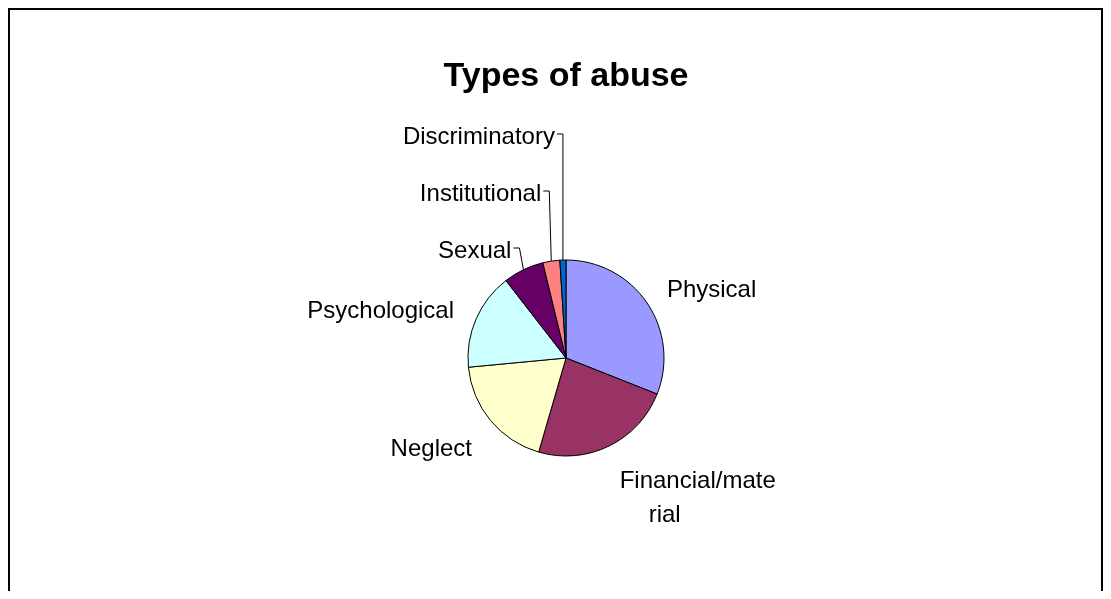 This screenshot has width=1111, height=599. Describe the element at coordinates (480, 192) in the screenshot. I see `slice-label: Institutional` at that location.